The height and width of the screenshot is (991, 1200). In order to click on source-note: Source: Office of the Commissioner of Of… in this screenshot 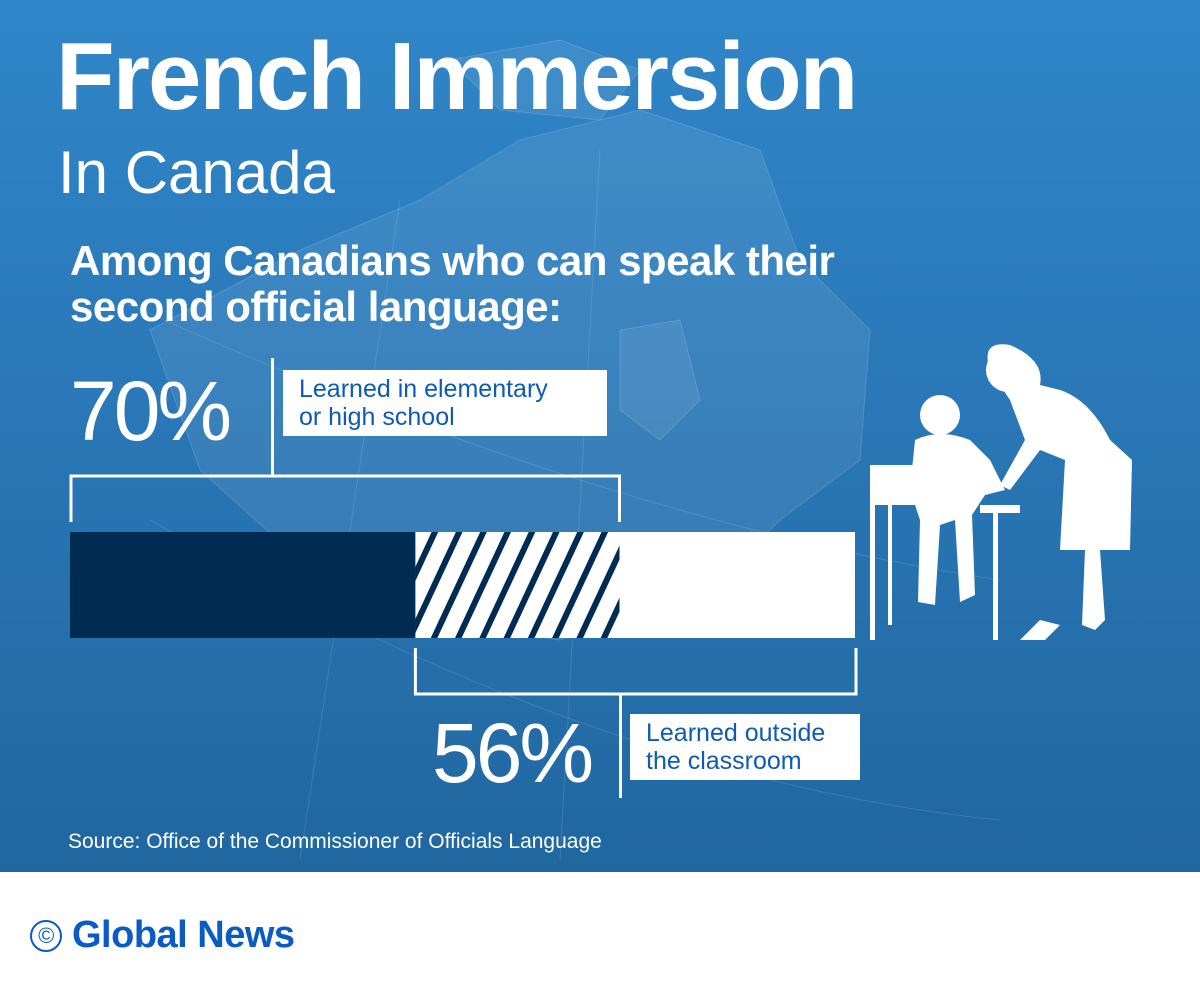, I will do `click(335, 841)`.